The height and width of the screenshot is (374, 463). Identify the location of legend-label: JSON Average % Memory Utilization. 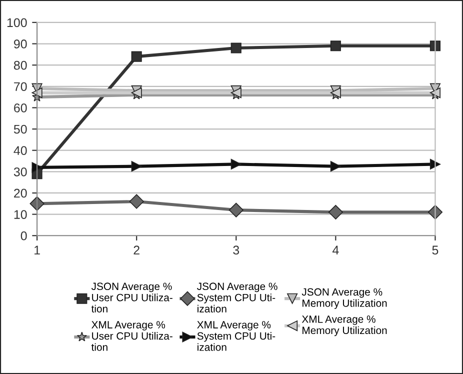
(344, 298).